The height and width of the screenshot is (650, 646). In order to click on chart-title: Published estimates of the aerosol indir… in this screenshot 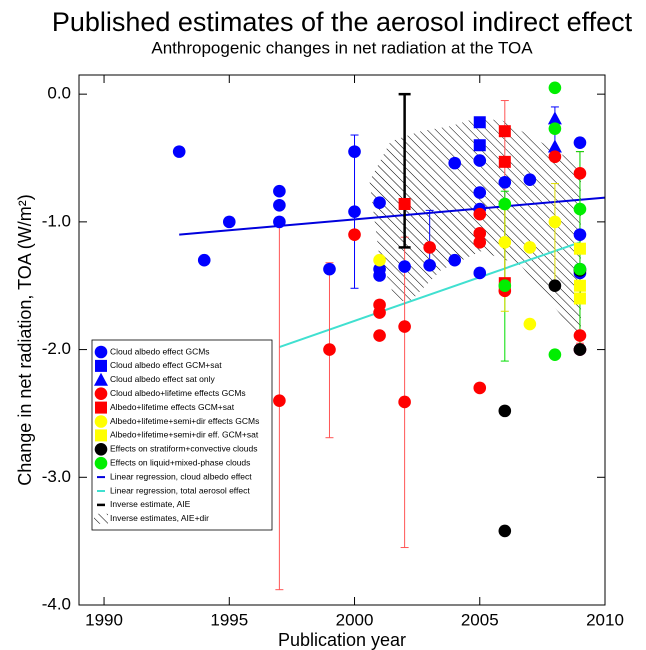, I will do `click(342, 22)`.